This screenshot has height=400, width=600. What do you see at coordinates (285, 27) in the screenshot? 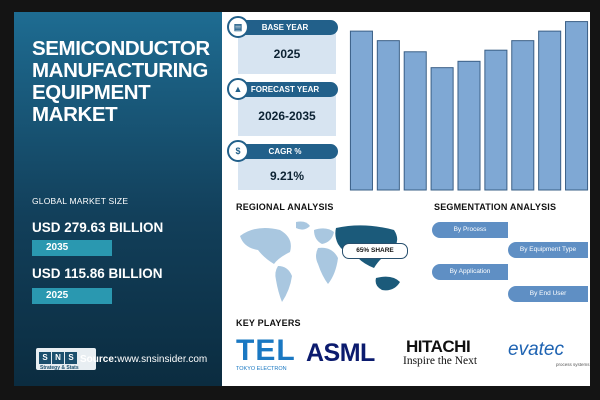
I see `base-year-header: BASE YEAR` at bounding box center [285, 27].